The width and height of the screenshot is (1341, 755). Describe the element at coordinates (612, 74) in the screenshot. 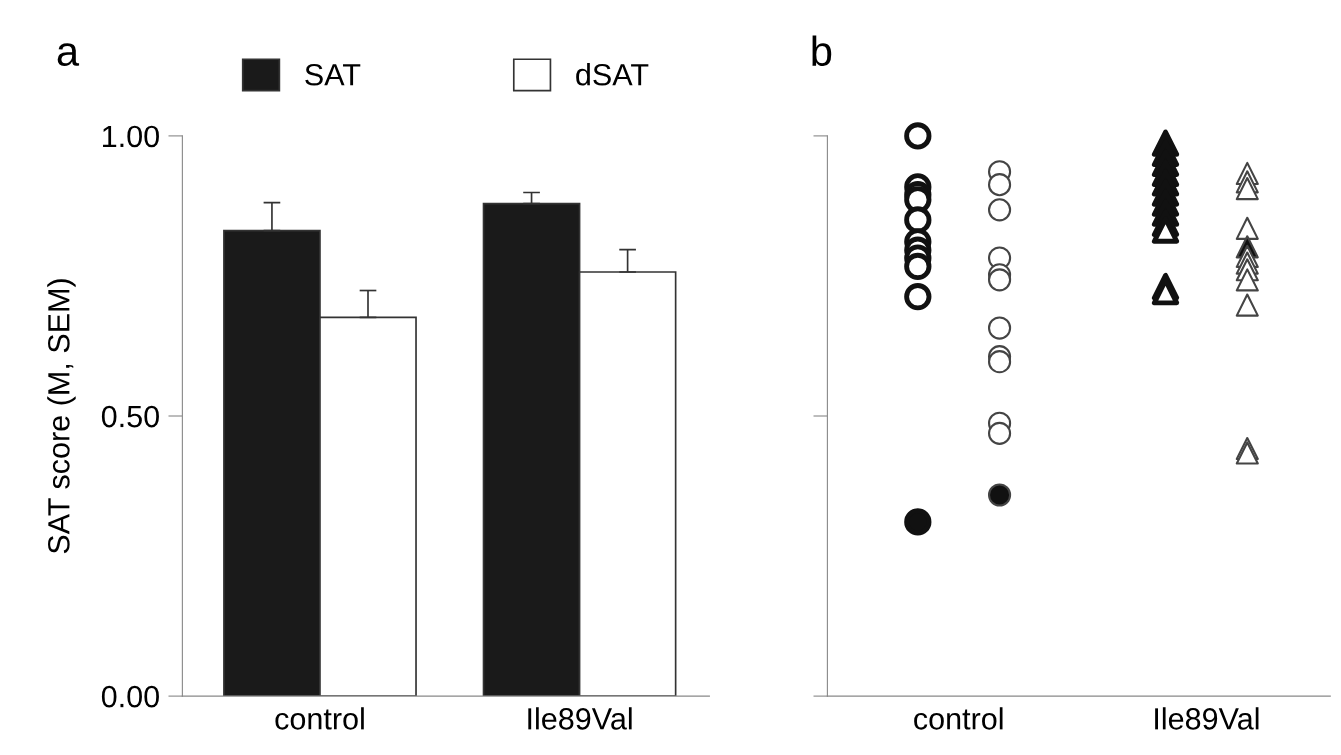

I see `legend-label: dSAT` at that location.